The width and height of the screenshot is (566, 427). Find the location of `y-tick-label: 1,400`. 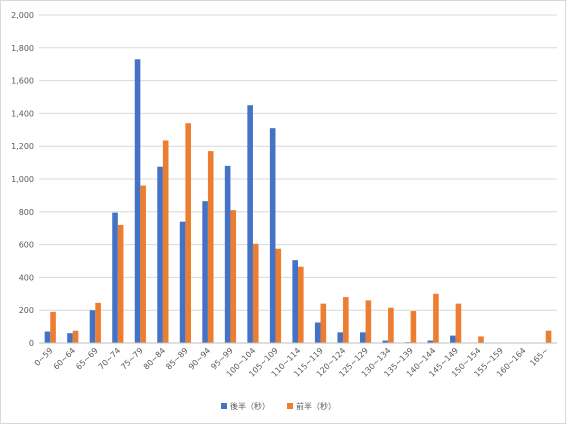

y-tick-label: 1,400 is located at coordinates (22, 113).